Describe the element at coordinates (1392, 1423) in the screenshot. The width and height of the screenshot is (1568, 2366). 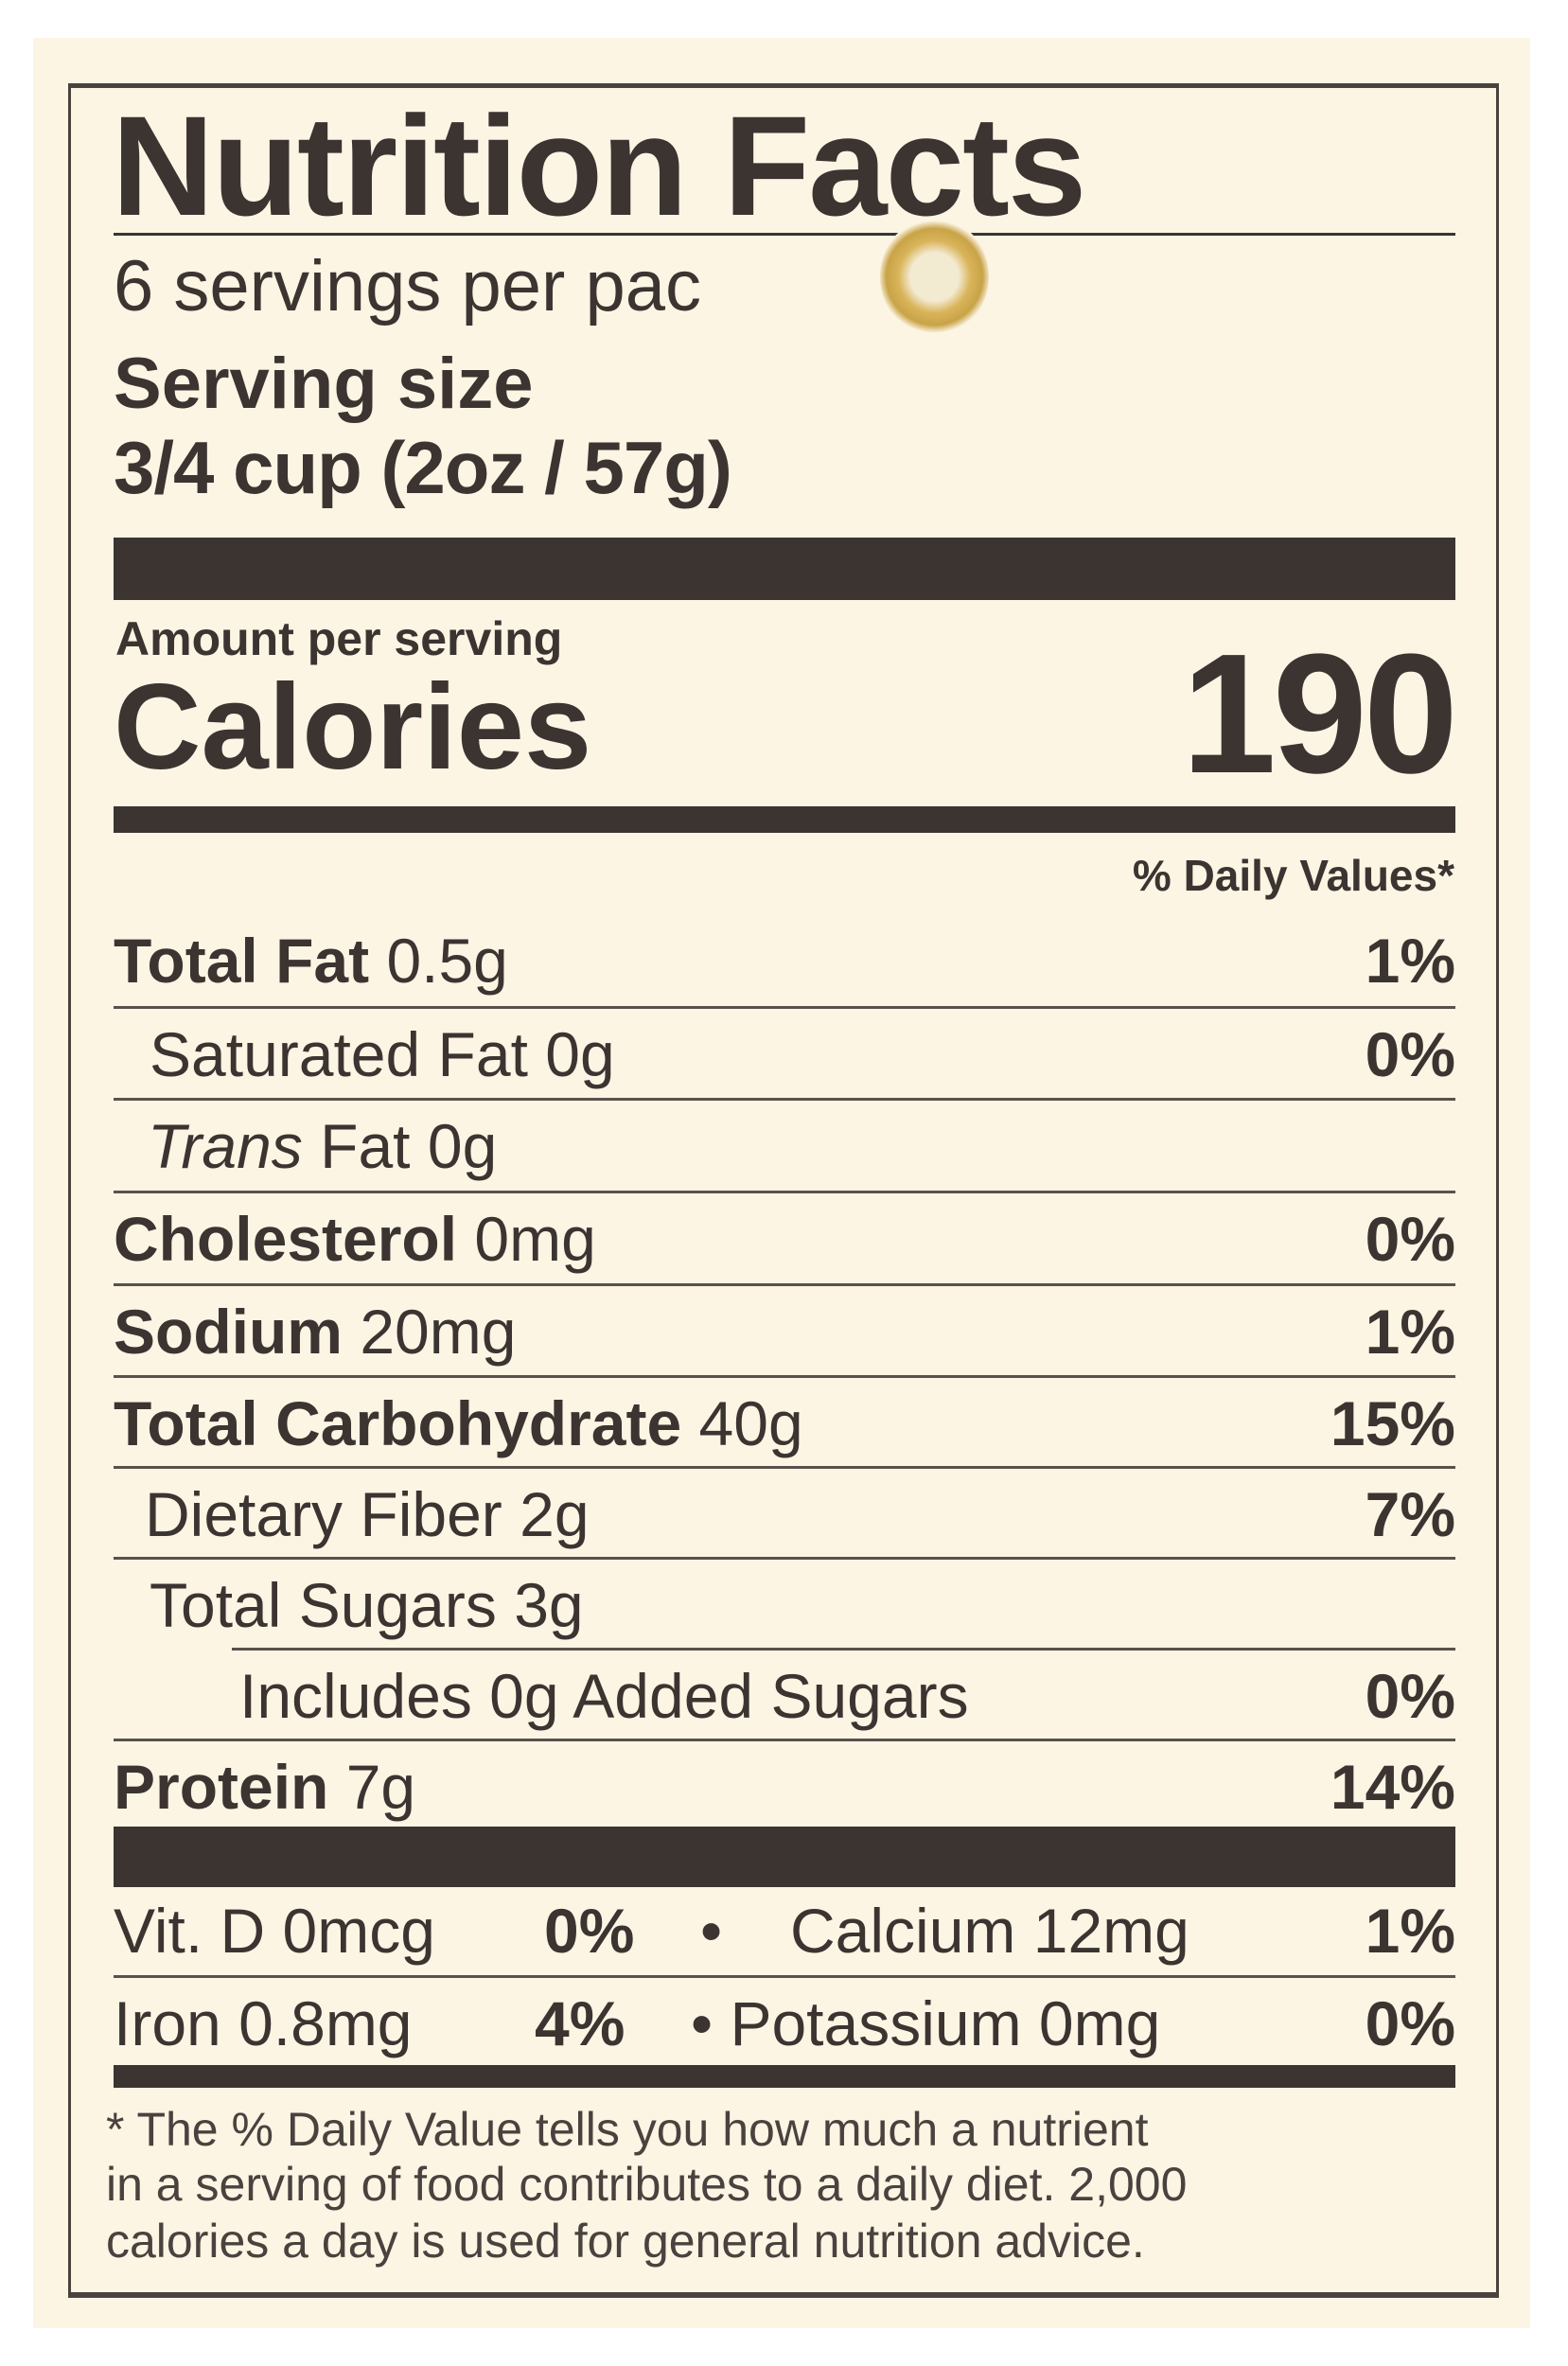
I see `nutrient-dv: 15%` at that location.